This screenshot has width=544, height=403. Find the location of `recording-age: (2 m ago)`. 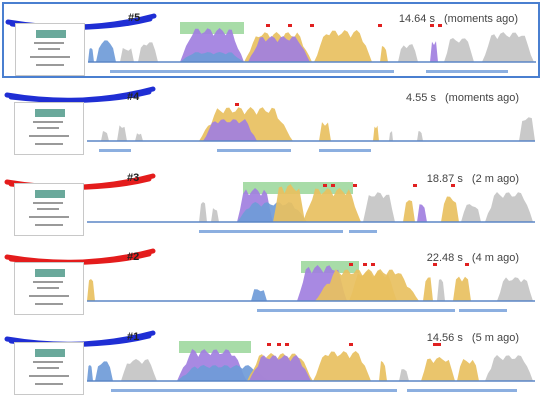

recording-age: (2 m ago) is located at coordinates (495, 179).